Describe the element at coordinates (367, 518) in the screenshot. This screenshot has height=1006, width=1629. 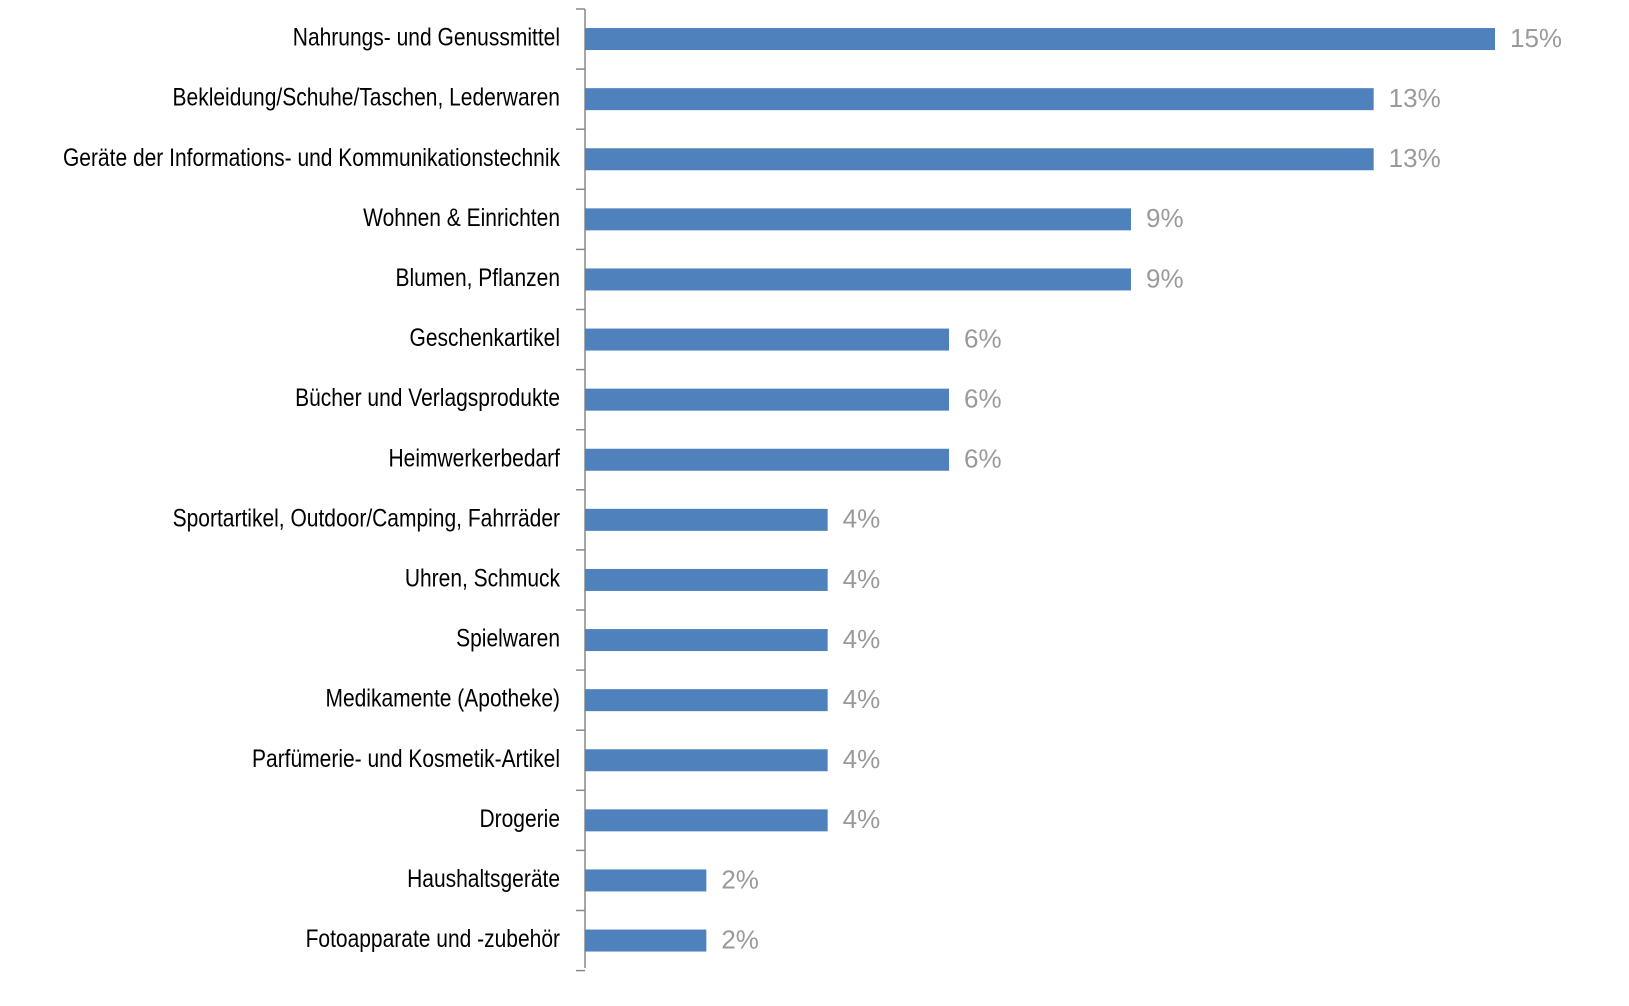
I see `category-label: Sportartikel, Outdoor/Camping, Fahrräder` at that location.